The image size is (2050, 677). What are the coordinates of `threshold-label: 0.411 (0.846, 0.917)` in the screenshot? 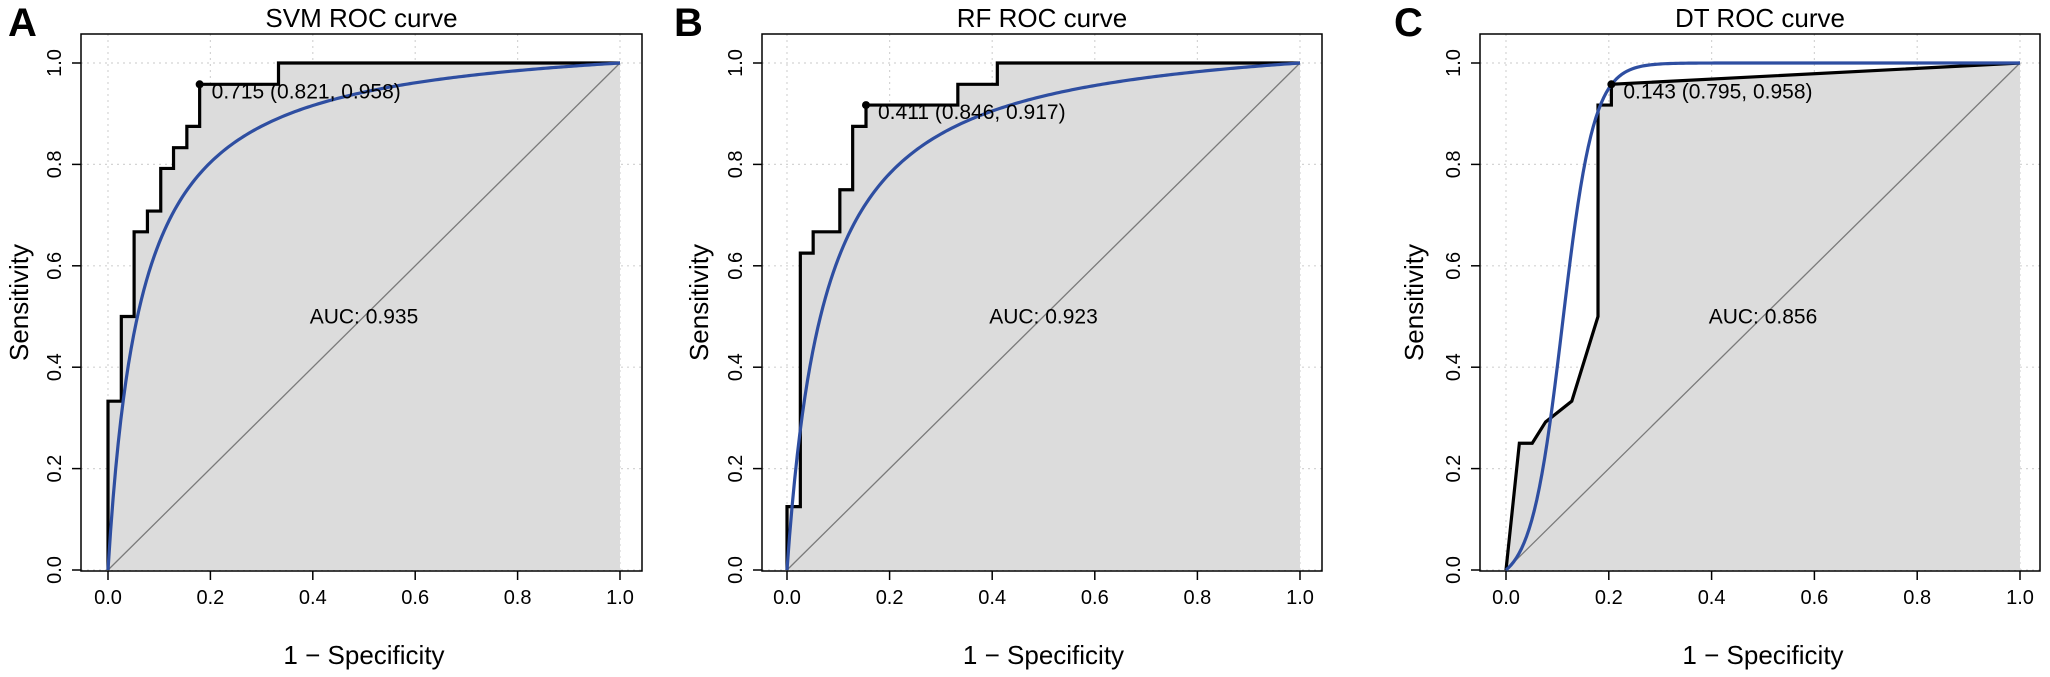 It's located at (972, 112).